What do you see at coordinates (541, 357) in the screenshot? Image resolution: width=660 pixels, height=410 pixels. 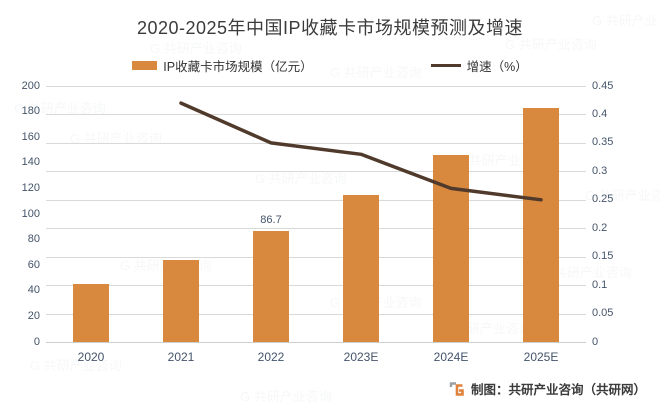 I see `x-tick-2025E: 2025E` at bounding box center [541, 357].